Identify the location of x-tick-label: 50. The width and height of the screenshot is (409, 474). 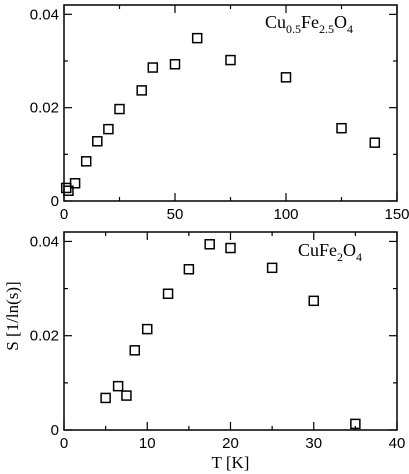
(175, 214).